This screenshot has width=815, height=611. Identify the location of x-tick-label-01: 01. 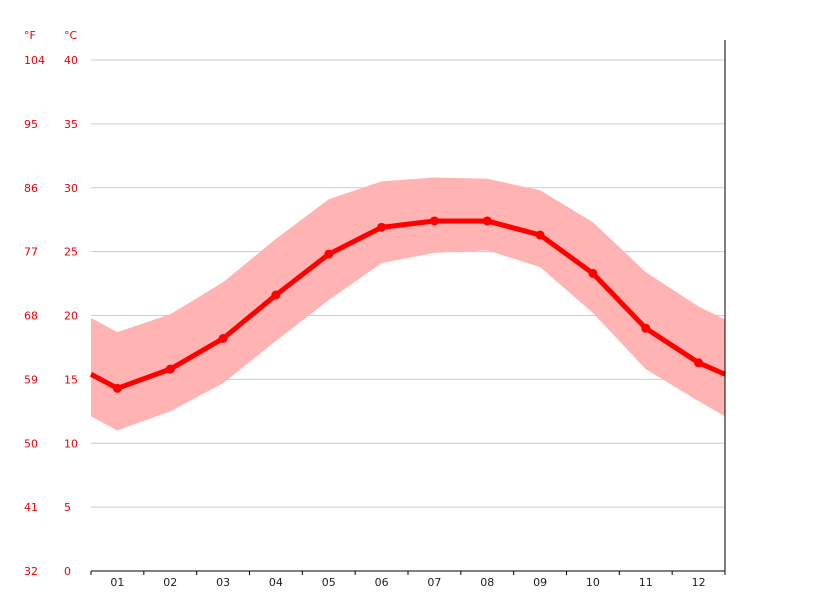
(117, 582).